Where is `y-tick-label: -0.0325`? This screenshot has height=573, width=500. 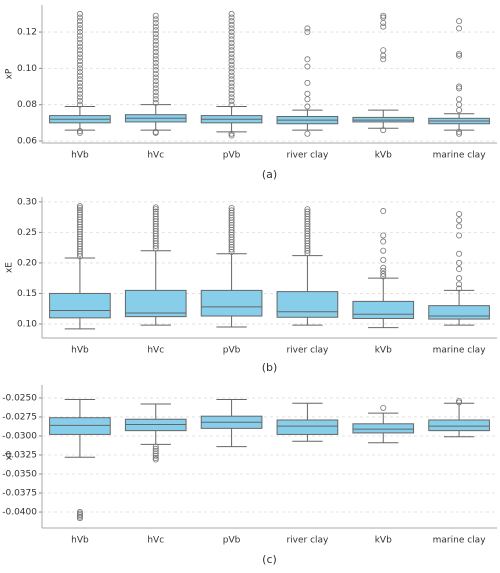 y-tick-label: -0.0325 is located at coordinates (19, 455).